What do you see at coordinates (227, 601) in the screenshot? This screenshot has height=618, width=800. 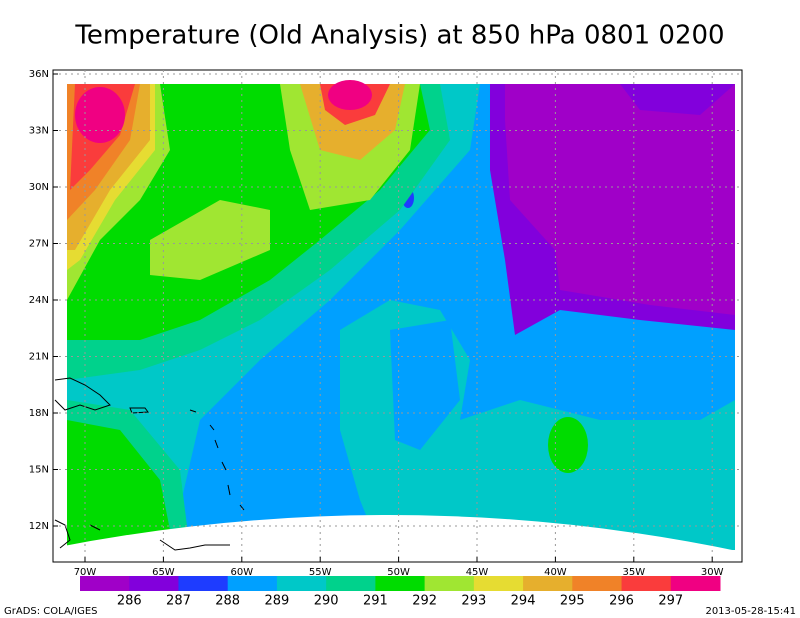 I see `colorbar-label: 288` at bounding box center [227, 601].